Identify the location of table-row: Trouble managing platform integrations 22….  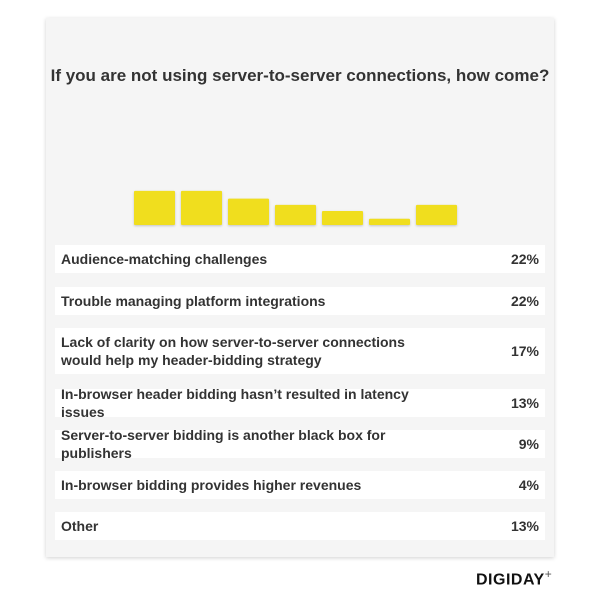
(300, 301).